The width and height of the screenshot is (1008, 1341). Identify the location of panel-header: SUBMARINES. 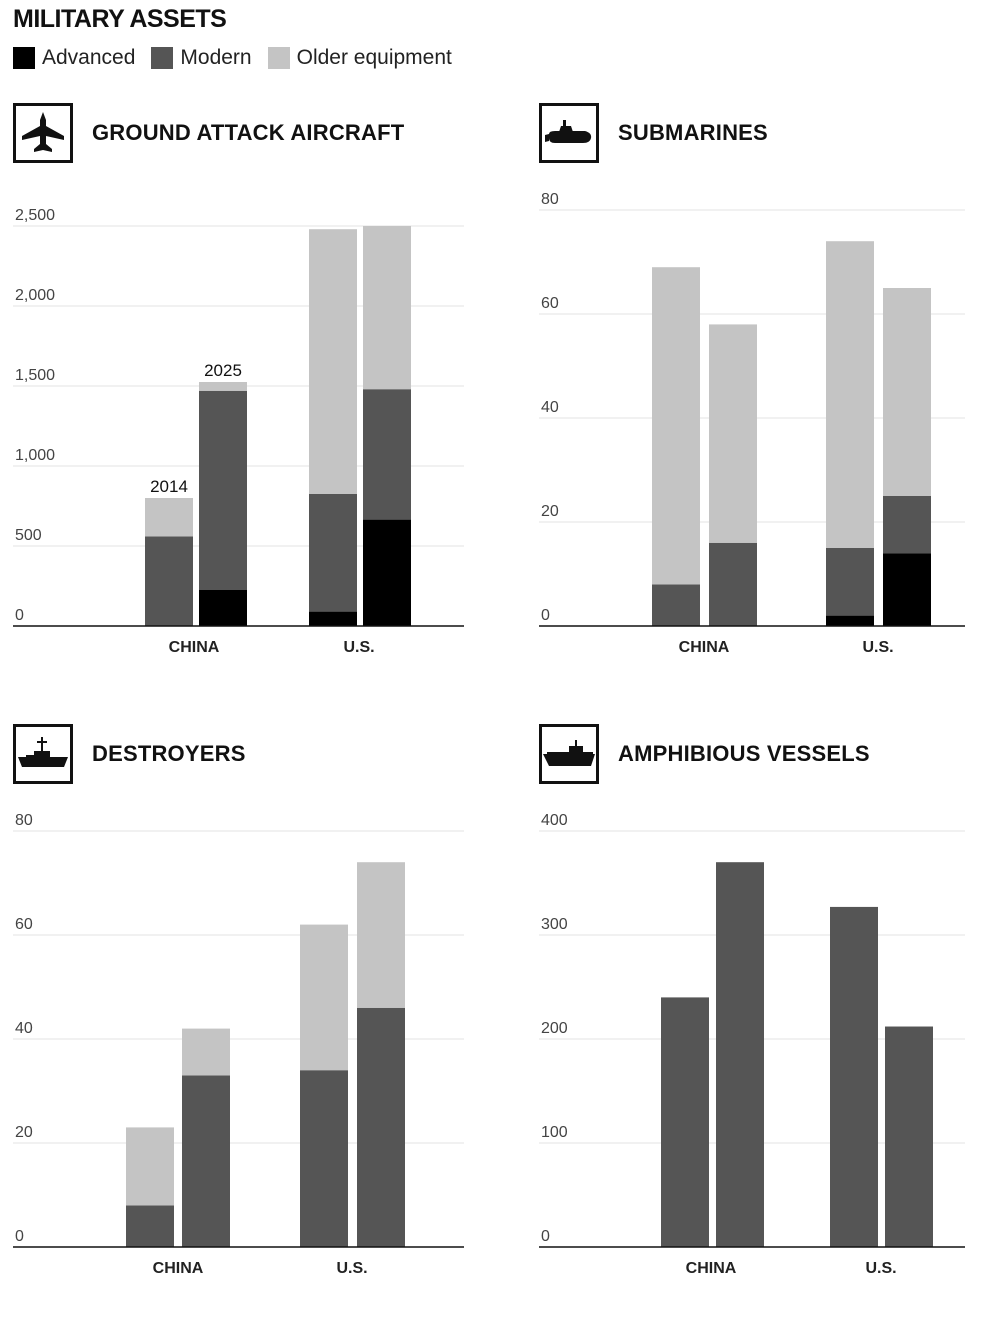
(653, 133).